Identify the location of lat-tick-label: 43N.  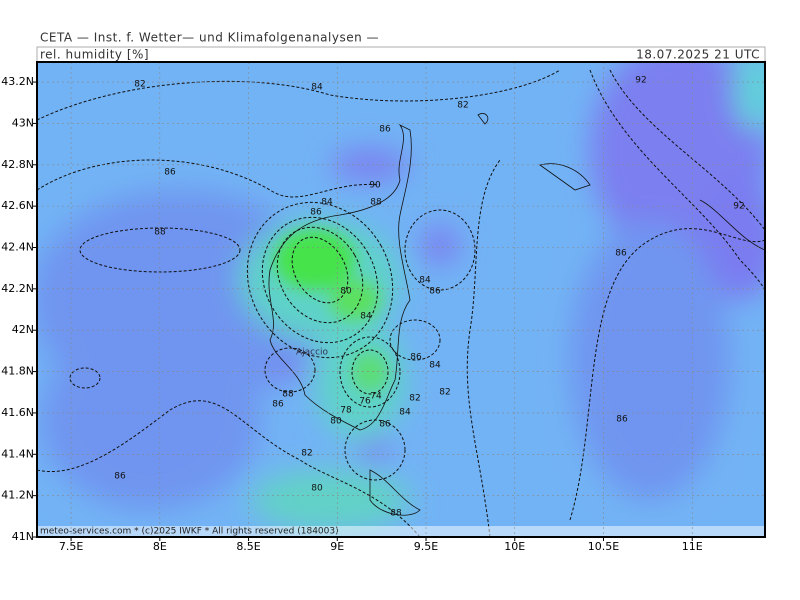
(23, 122).